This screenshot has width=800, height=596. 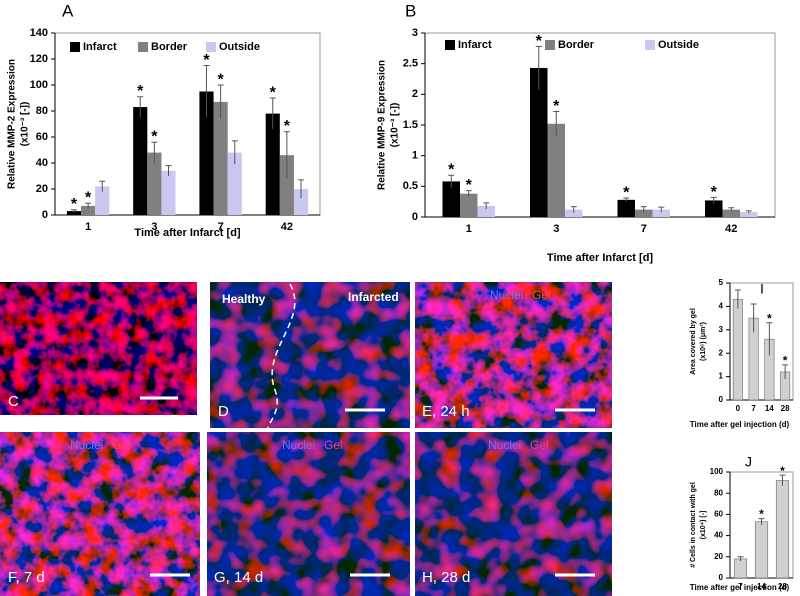 What do you see at coordinates (703, 525) in the screenshot?
I see `y-axis-label: (x10⁴) [-]` at bounding box center [703, 525].